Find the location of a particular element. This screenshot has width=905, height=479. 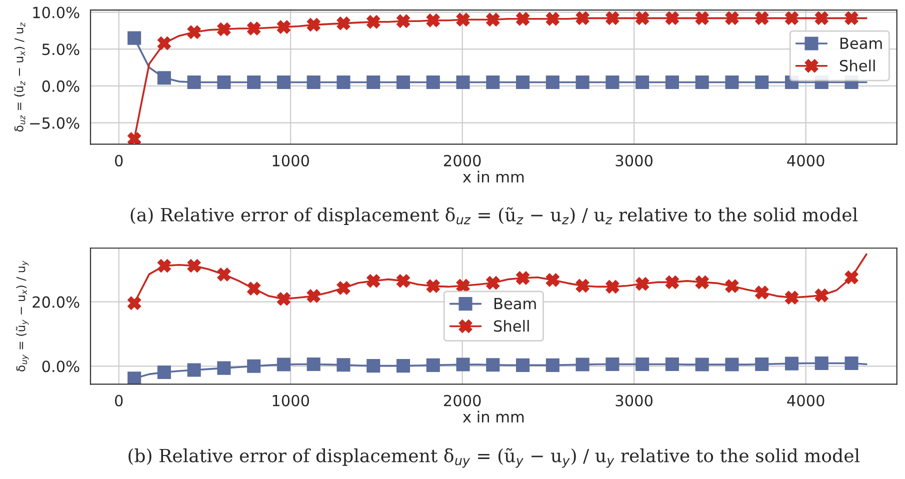

legend-label: Shell is located at coordinates (511, 326).